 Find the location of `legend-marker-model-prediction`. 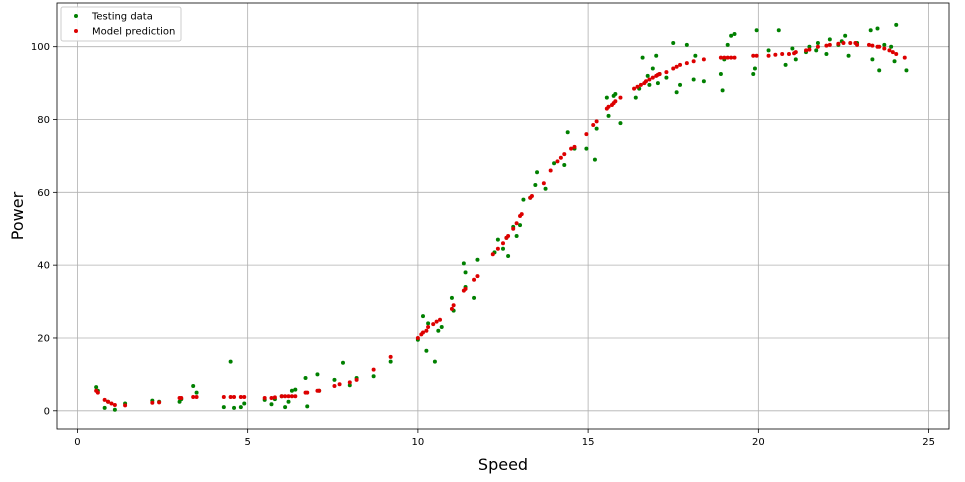

legend-marker-model-prediction is located at coordinates (76, 31).